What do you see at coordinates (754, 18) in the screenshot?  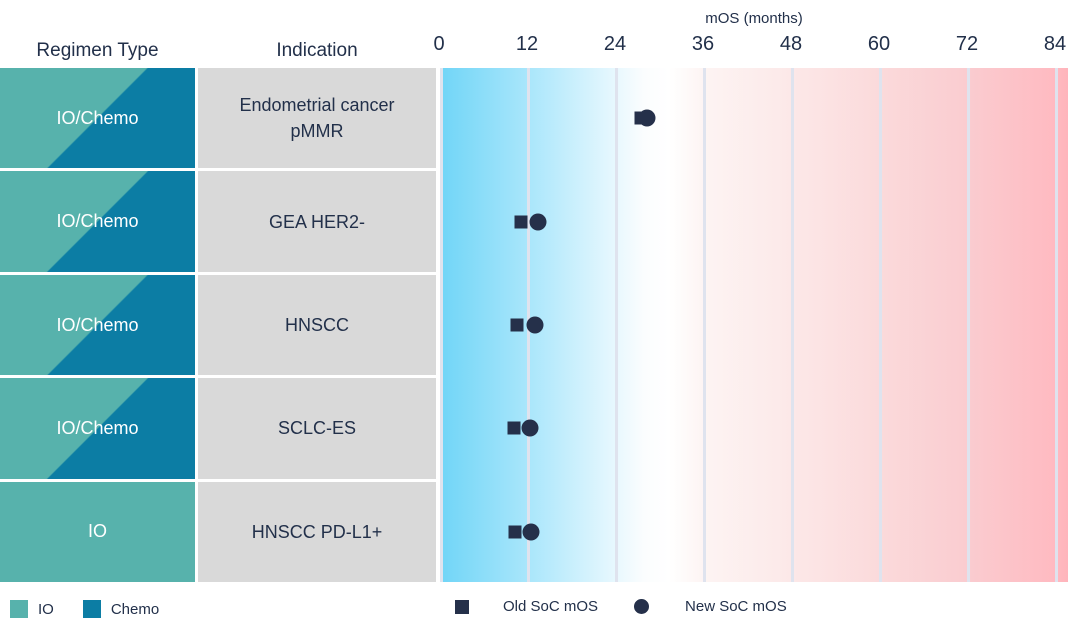 I see `axis-title: mOS (months)` at bounding box center [754, 18].